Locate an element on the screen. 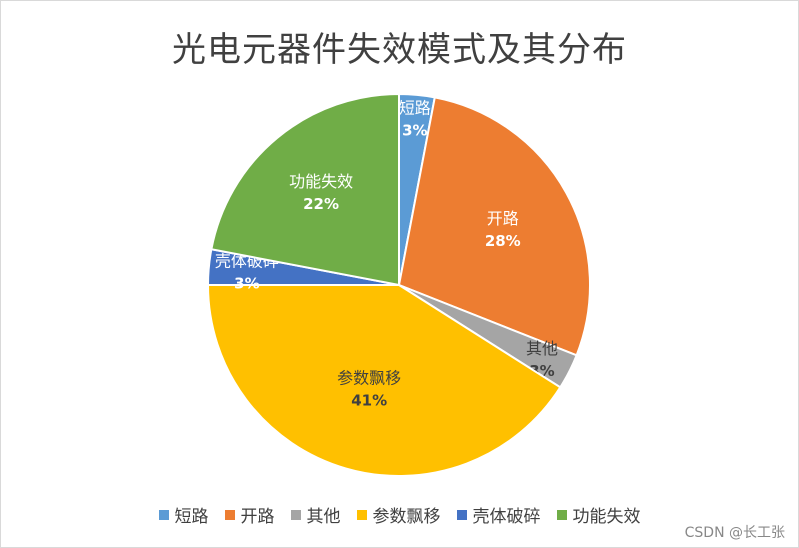 Image resolution: width=799 pixels, height=548 pixels. legend-label: 功能失效 is located at coordinates (606, 517).